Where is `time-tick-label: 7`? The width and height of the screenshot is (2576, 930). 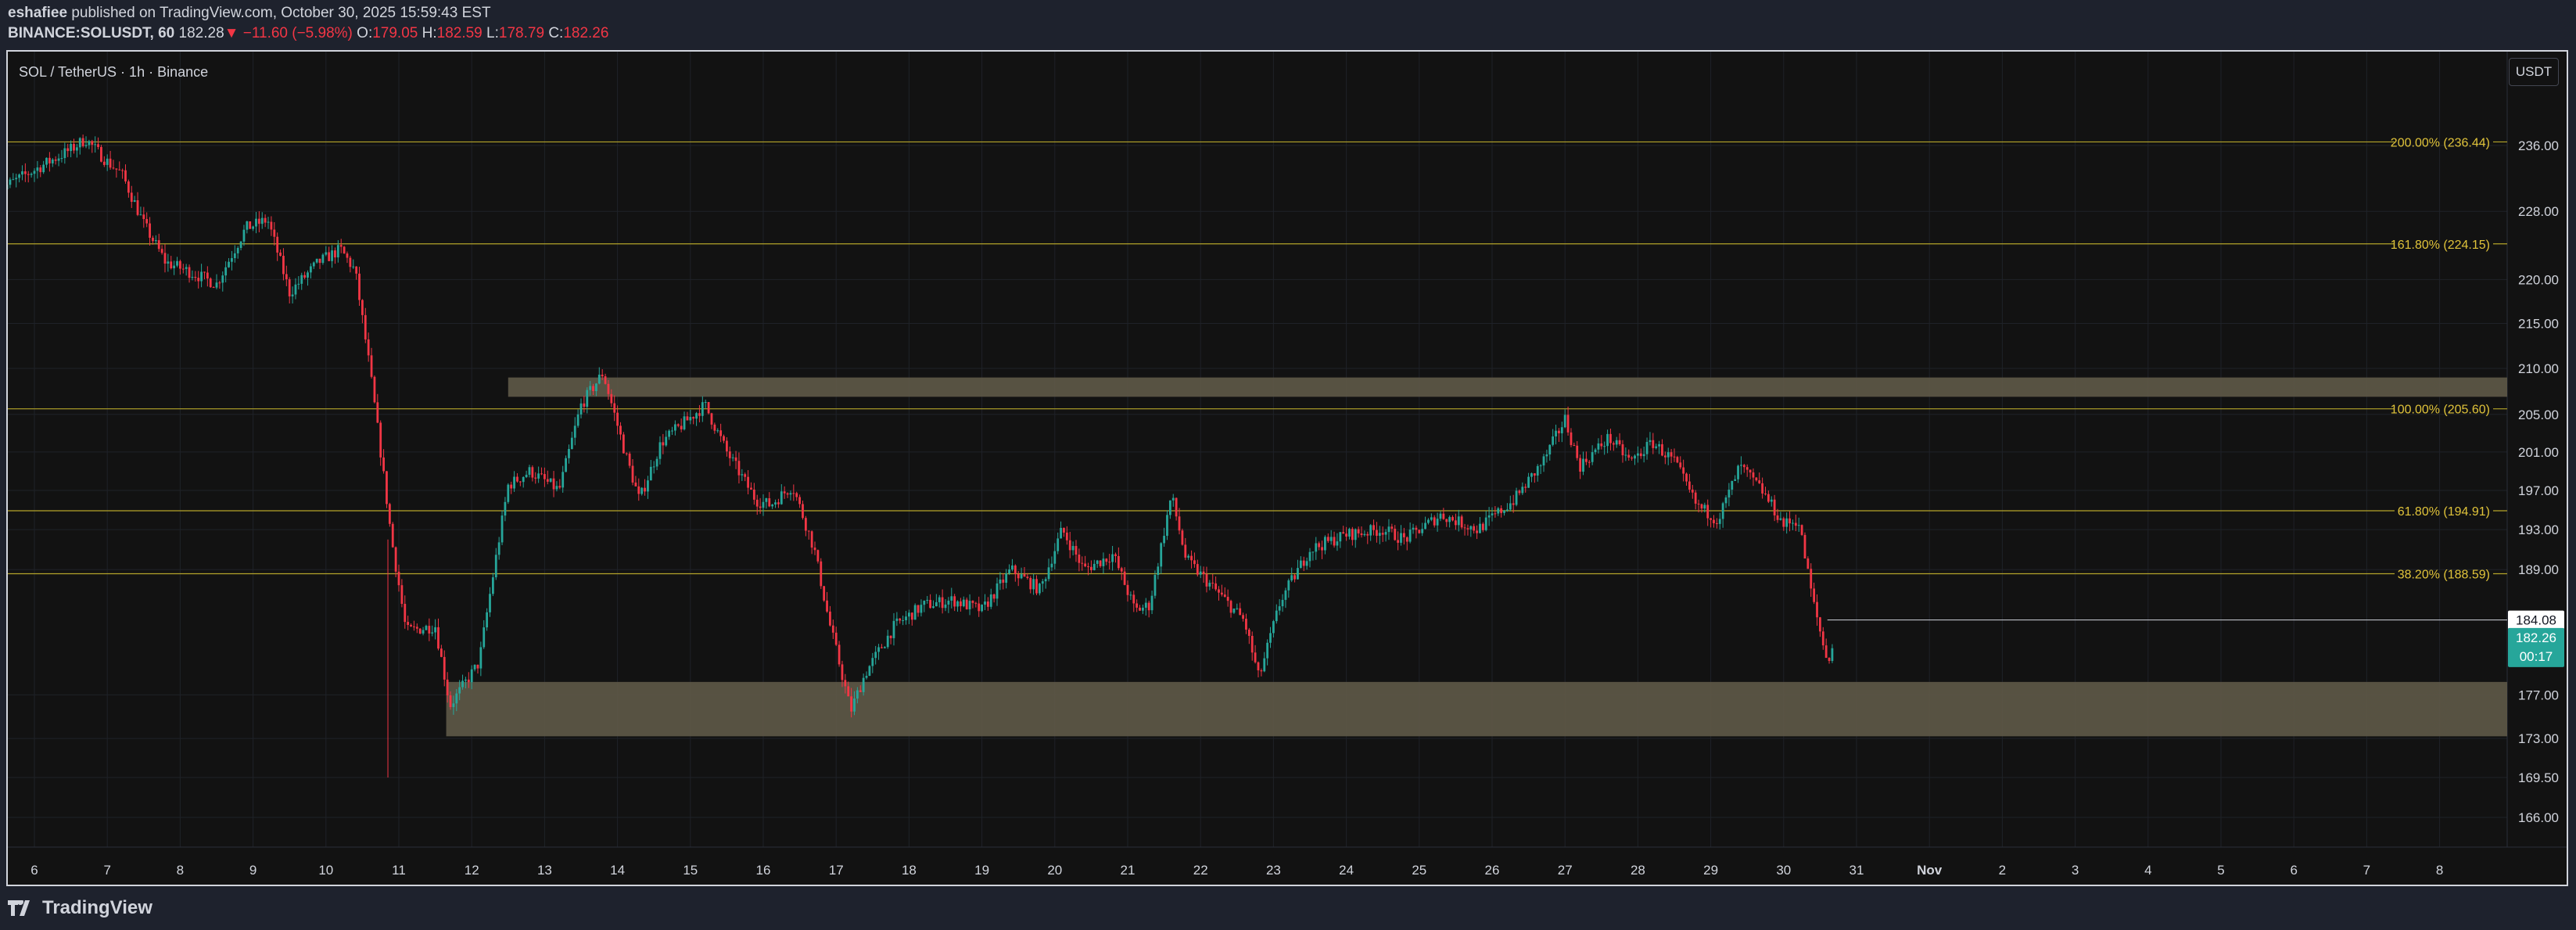
time-tick-label: 7 is located at coordinates (2366, 870).